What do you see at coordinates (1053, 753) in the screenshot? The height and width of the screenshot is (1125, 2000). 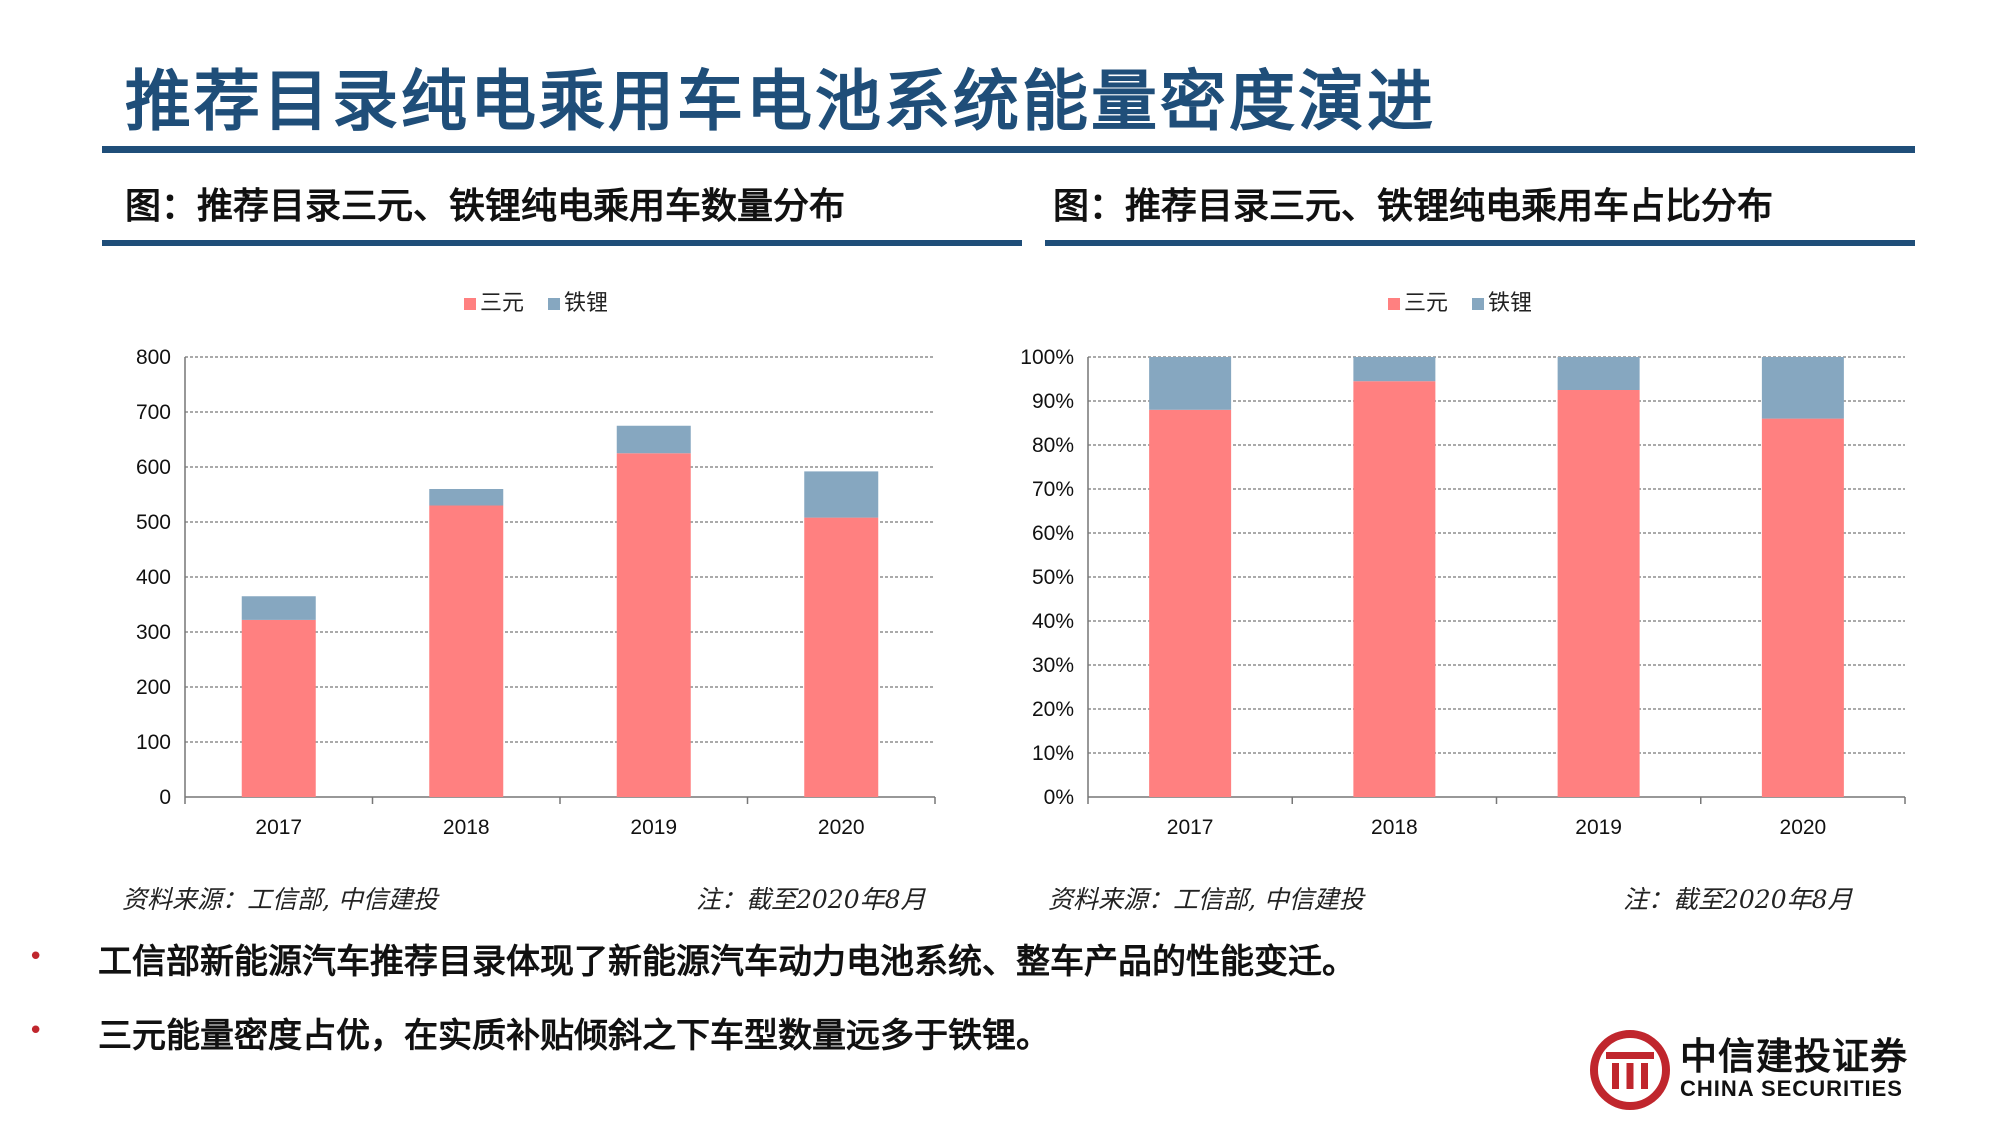 I see `share-chart-y-tick-label-1: 10%` at bounding box center [1053, 753].